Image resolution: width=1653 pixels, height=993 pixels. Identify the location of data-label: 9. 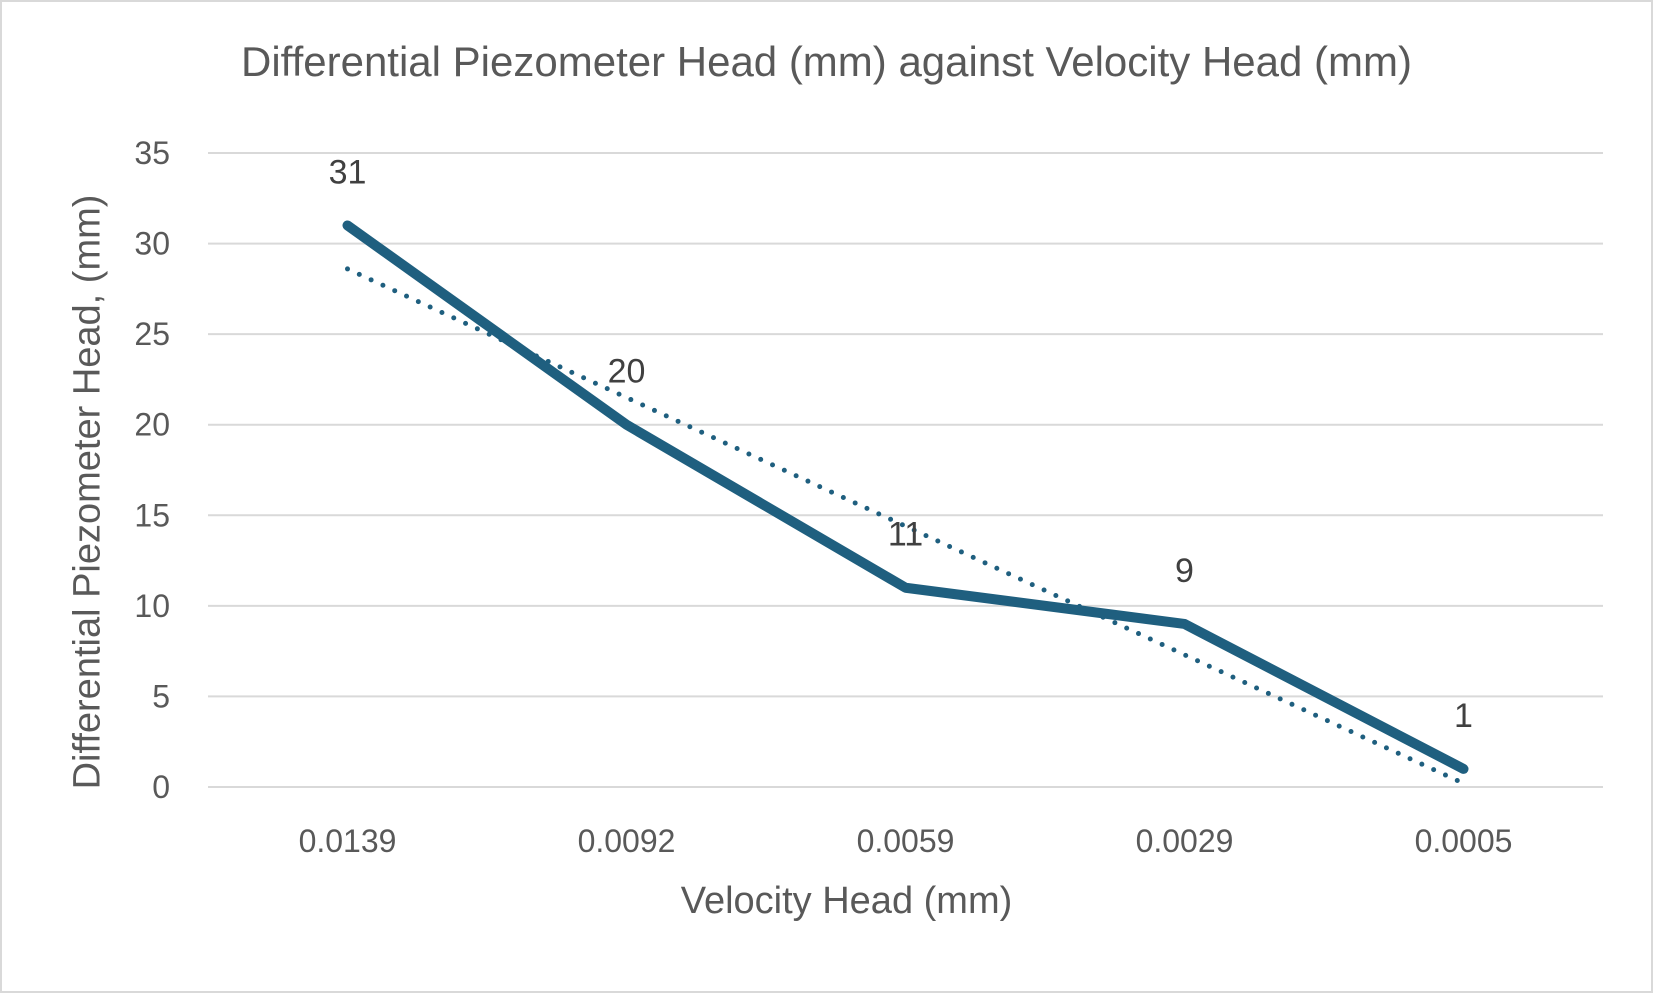
(1184, 571).